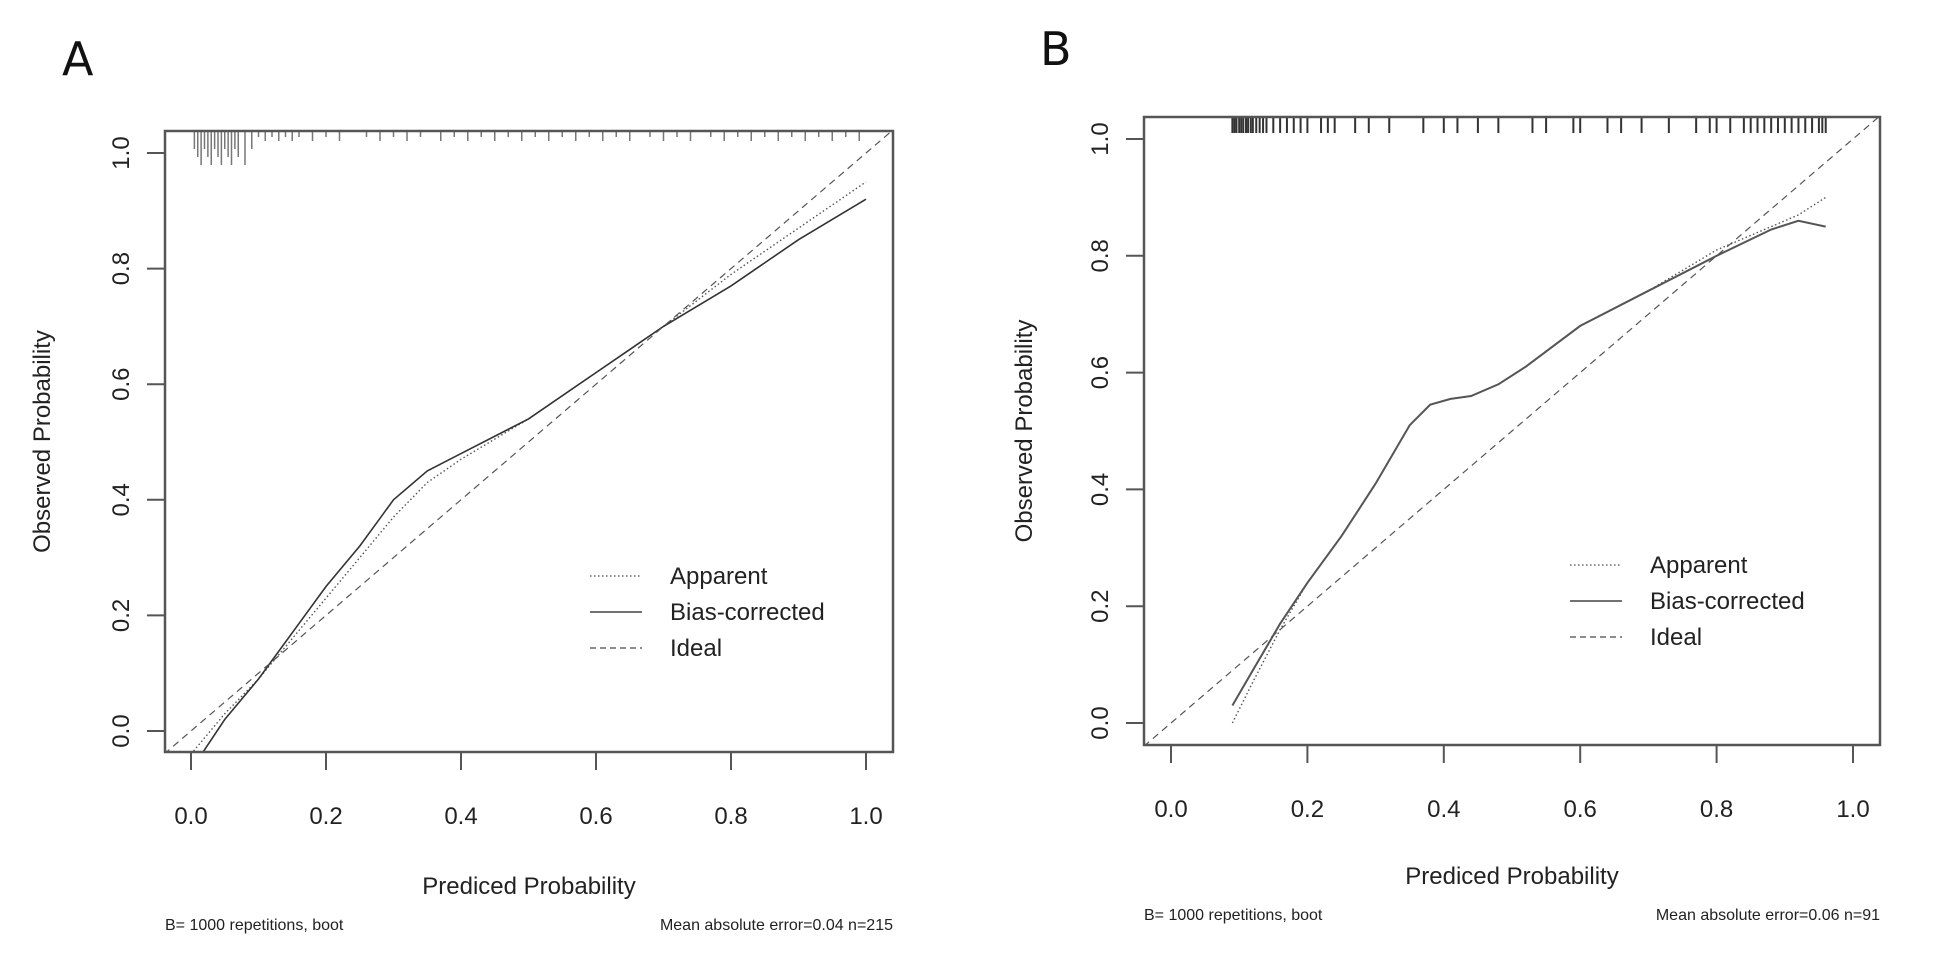 The image size is (1945, 965). What do you see at coordinates (776, 925) in the screenshot?
I see `footnote-mae: Mean absolute error=0.04 n=215` at bounding box center [776, 925].